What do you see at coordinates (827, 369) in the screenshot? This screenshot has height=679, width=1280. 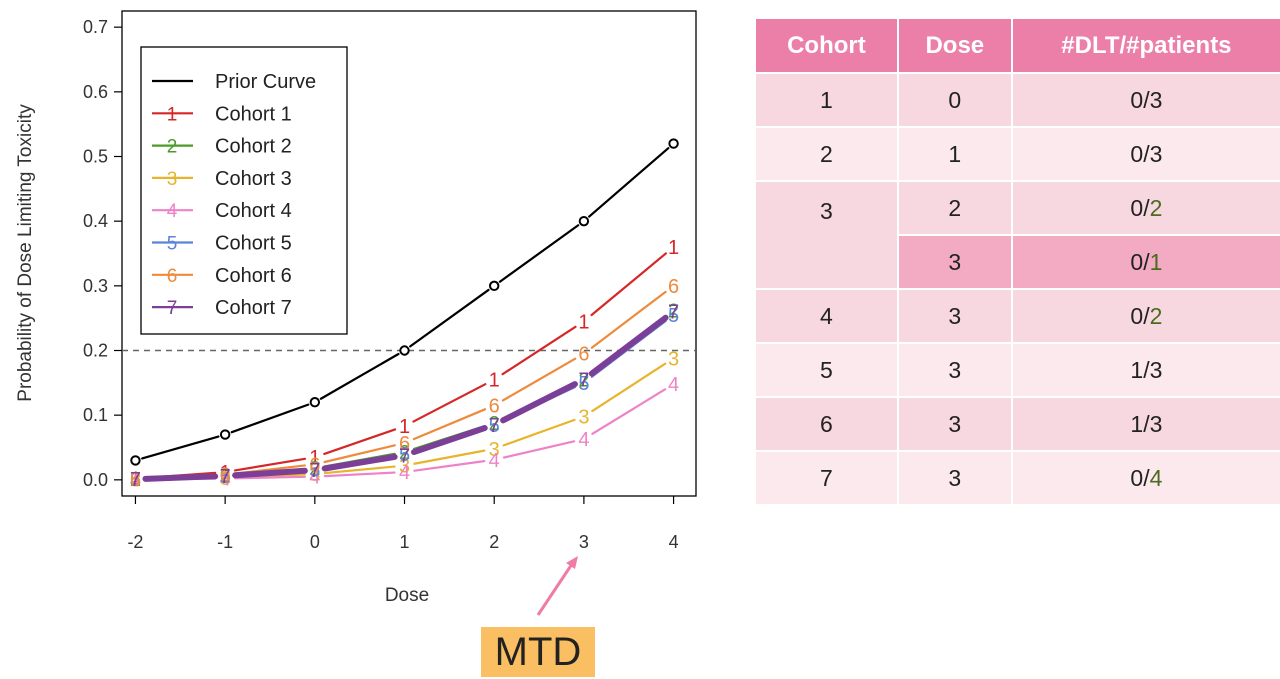 I see `cohort-cell: 5` at bounding box center [827, 369].